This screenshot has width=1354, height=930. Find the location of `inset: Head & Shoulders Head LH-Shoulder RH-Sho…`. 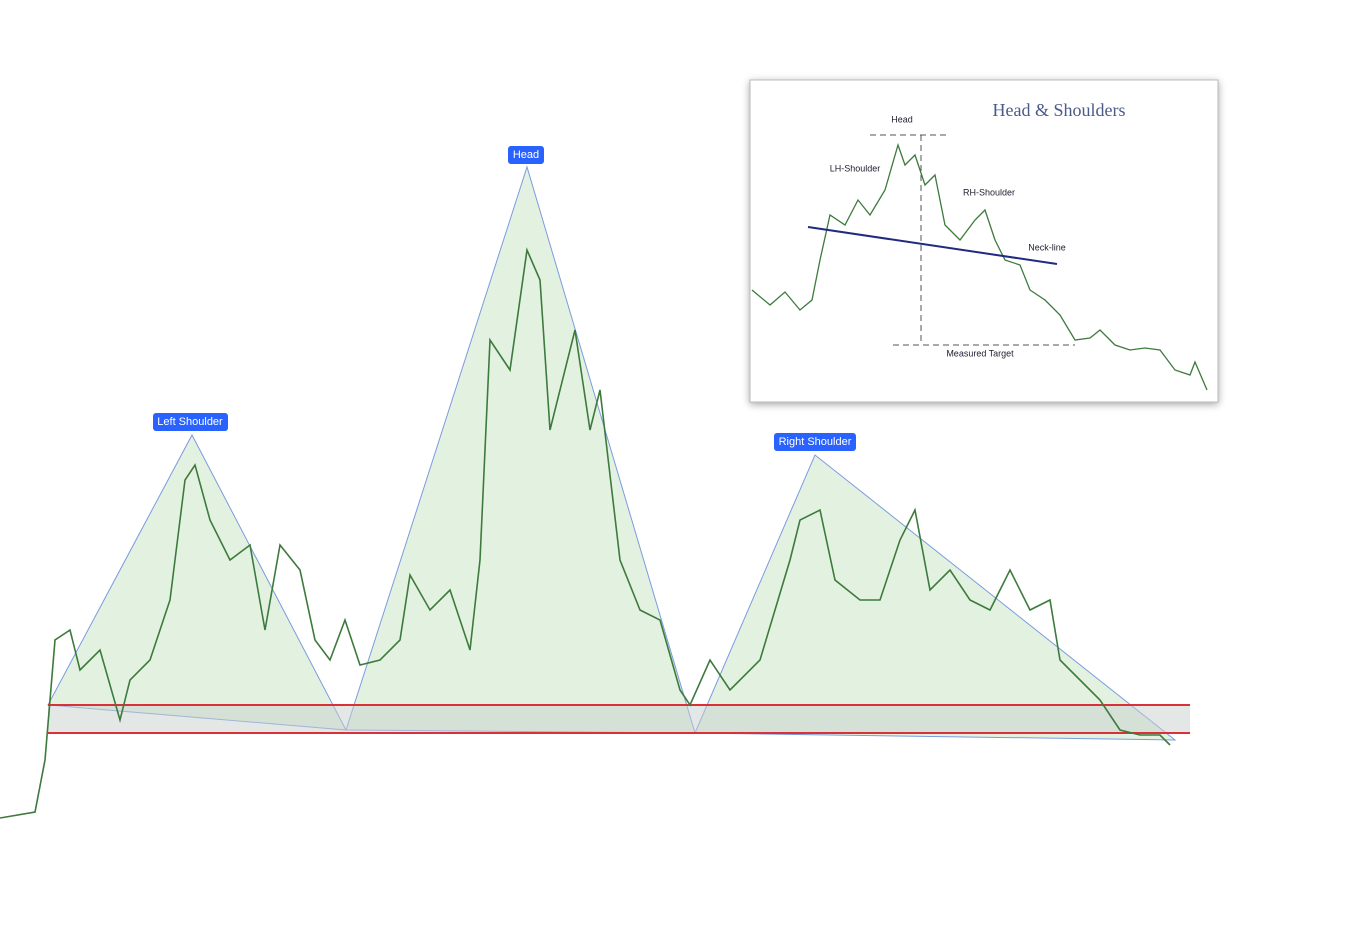

inset: Head & Shoulders Head LH-Shoulder RH-Sho… is located at coordinates (984, 241).